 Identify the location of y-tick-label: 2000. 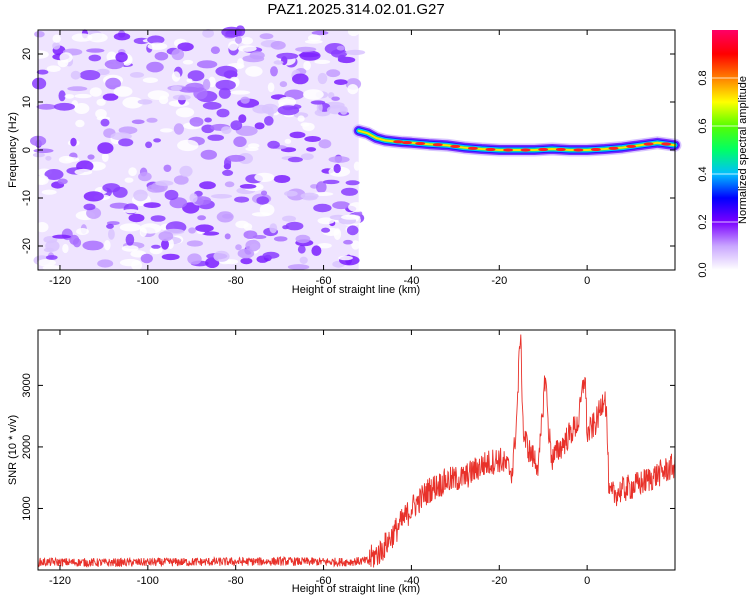
(27, 447).